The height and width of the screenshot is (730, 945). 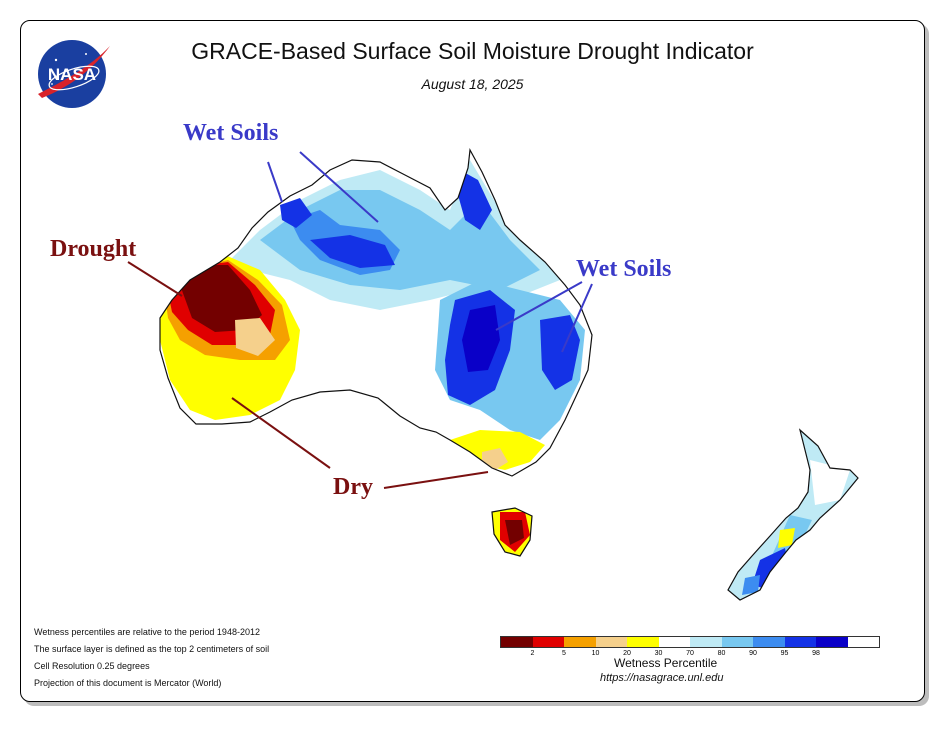 I want to click on legend-ticks: 2 5 10 20 30 70 80 90 95 98, so click(x=690, y=654).